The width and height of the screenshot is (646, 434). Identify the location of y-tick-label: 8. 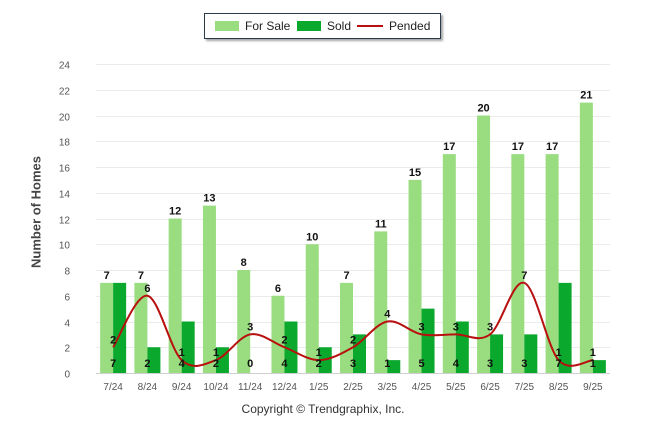
(67, 272).